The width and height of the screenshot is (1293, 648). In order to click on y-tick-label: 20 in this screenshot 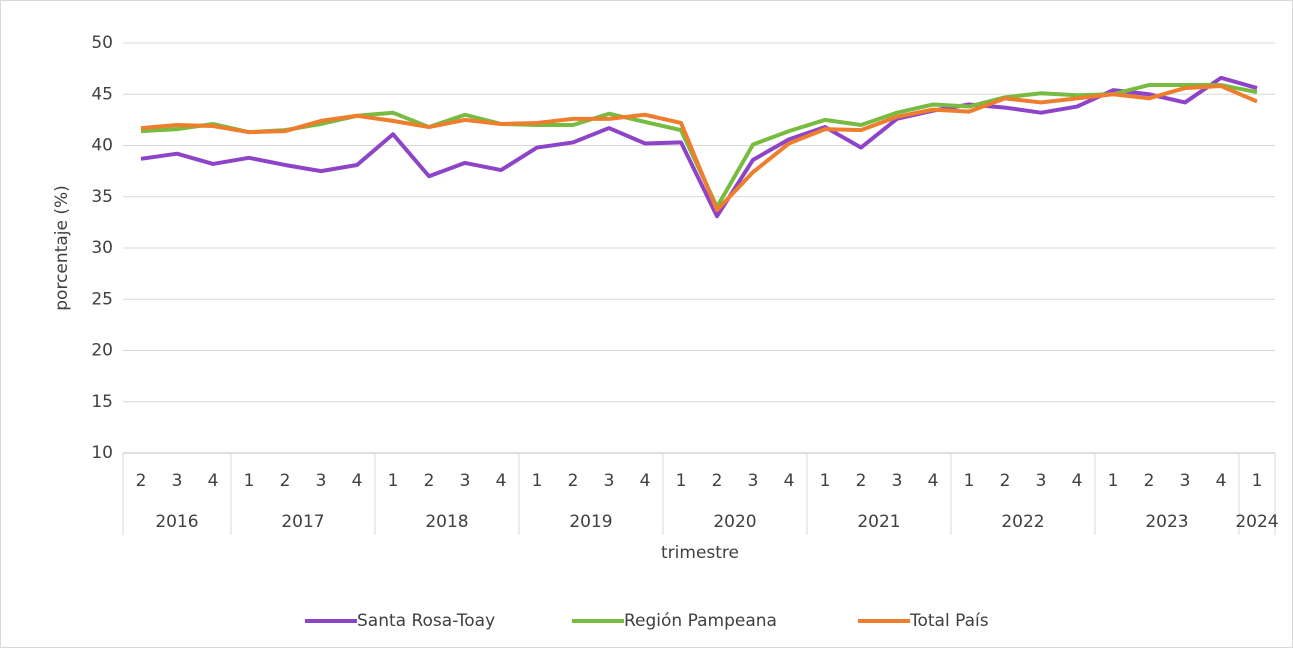, I will do `click(102, 351)`.